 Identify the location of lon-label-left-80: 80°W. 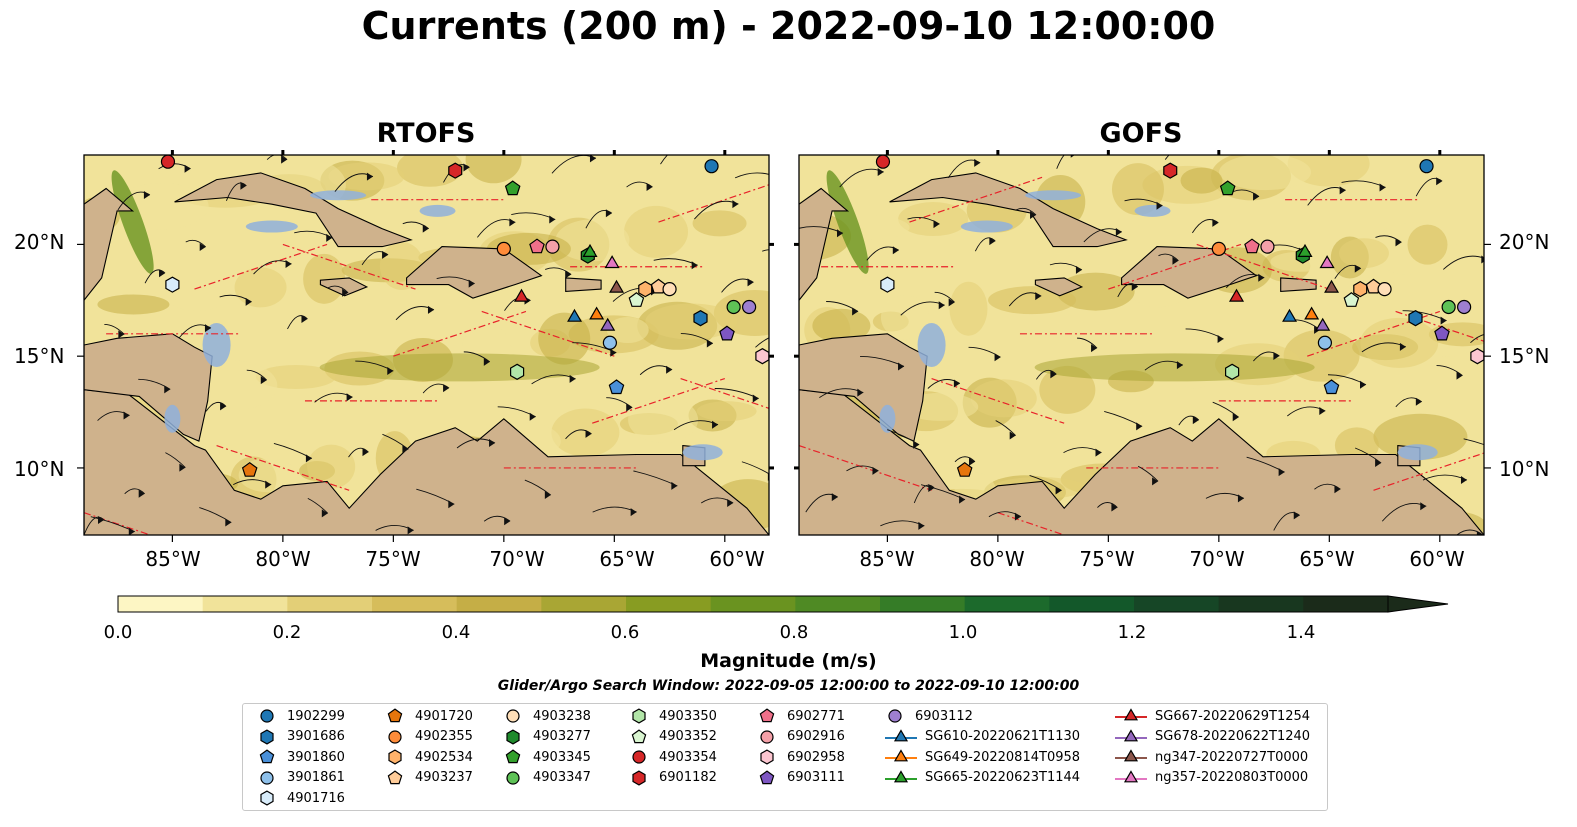
(283, 559).